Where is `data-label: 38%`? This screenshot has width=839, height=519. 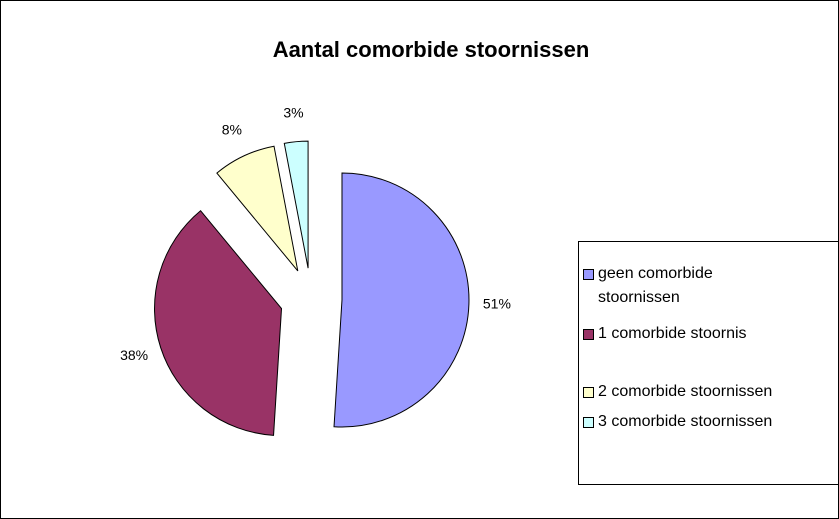
data-label: 38% is located at coordinates (134, 355).